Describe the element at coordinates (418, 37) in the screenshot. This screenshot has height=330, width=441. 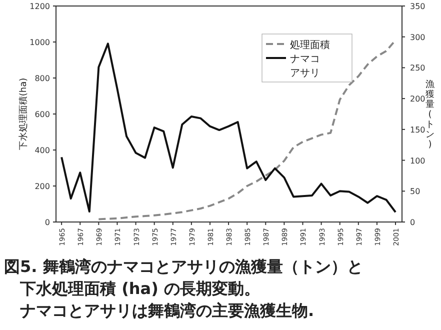
I see `y2-tick-label: 300` at that location.